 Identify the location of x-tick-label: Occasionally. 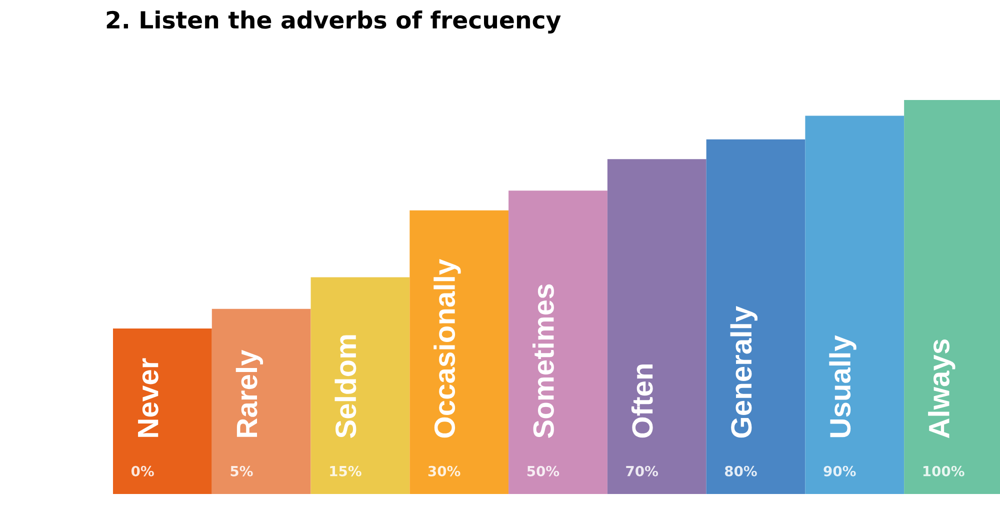
(447, 348).